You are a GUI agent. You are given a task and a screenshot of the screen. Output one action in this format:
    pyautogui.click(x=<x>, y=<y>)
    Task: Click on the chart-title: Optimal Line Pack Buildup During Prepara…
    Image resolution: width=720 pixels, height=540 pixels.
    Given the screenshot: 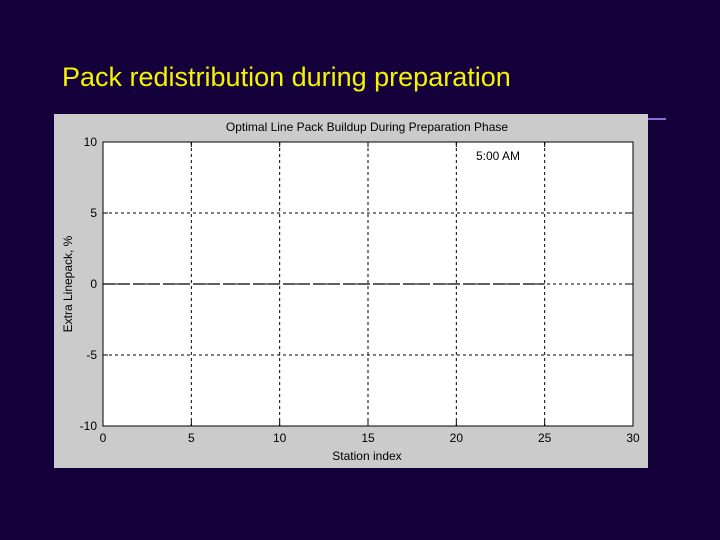 What is the action you would take?
    pyautogui.click(x=367, y=127)
    